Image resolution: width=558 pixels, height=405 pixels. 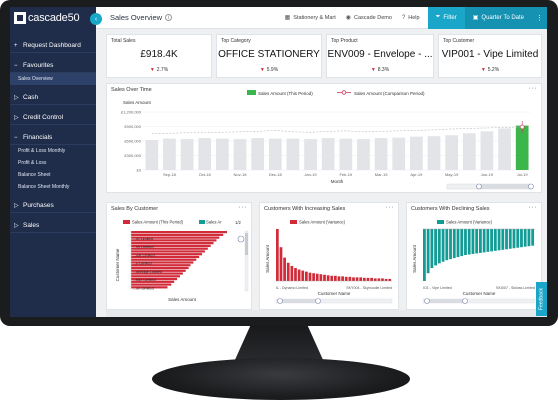 I want to click on help-icon: ?, so click(x=403, y=17).